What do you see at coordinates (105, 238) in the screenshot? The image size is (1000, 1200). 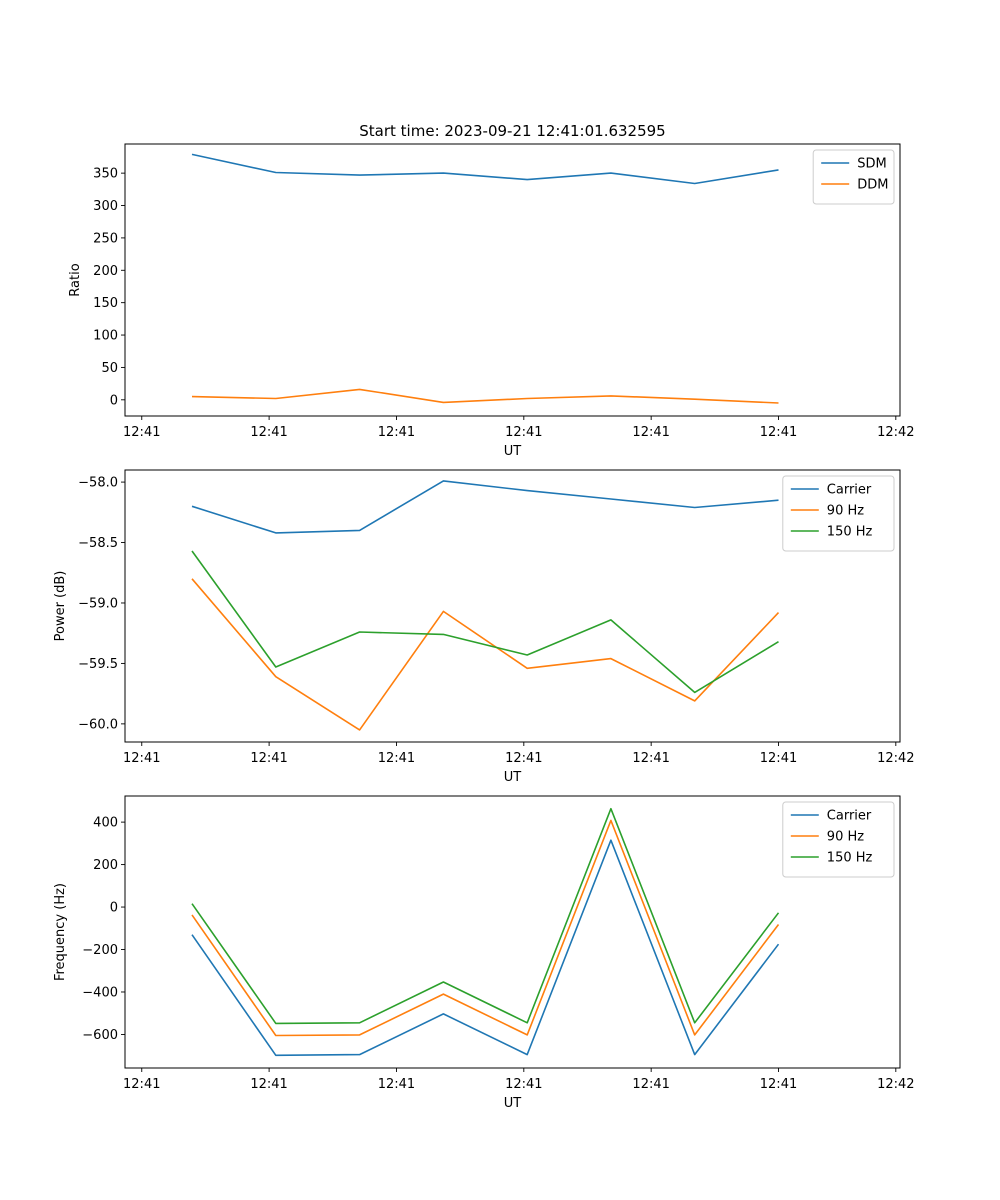 I see `y-tick-label: 250` at bounding box center [105, 238].